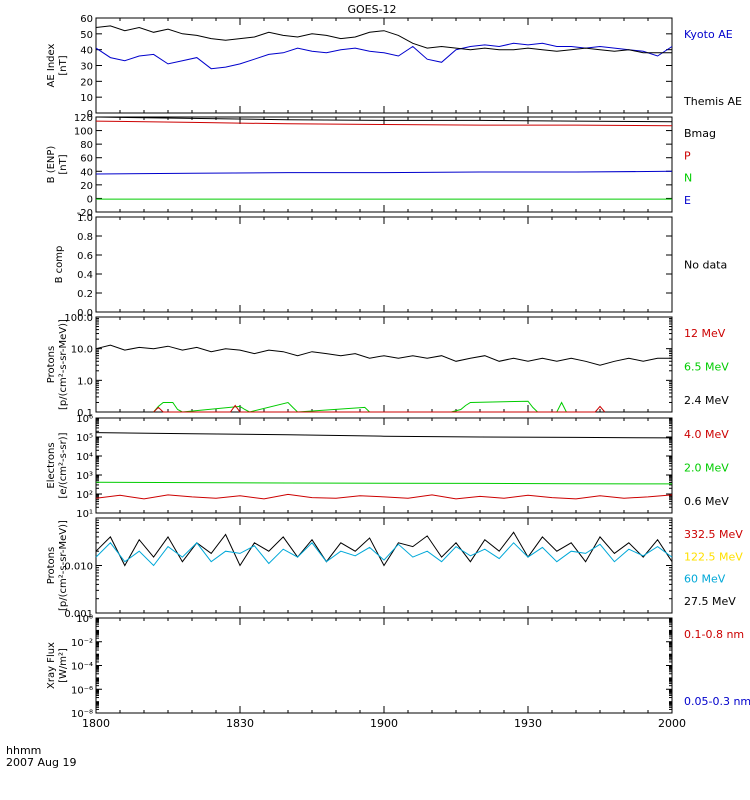 The width and height of the screenshot is (750, 800). What do you see at coordinates (687, 155) in the screenshot?
I see `legend-label: P` at bounding box center [687, 155].